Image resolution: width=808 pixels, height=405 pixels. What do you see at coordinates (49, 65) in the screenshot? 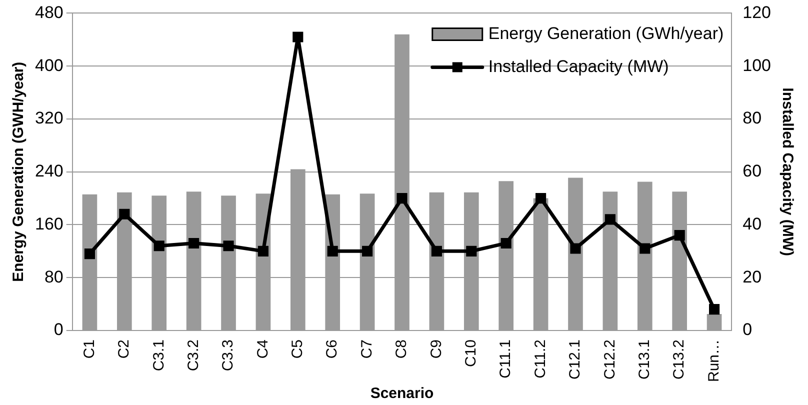
I see `y-tick-label: 400` at bounding box center [49, 65].